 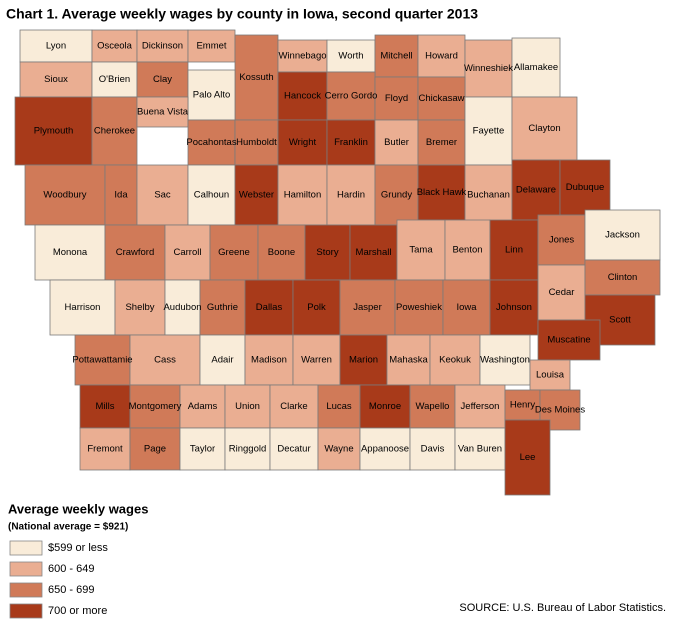 What do you see at coordinates (135, 252) in the screenshot?
I see `county-name: Crawford` at bounding box center [135, 252].